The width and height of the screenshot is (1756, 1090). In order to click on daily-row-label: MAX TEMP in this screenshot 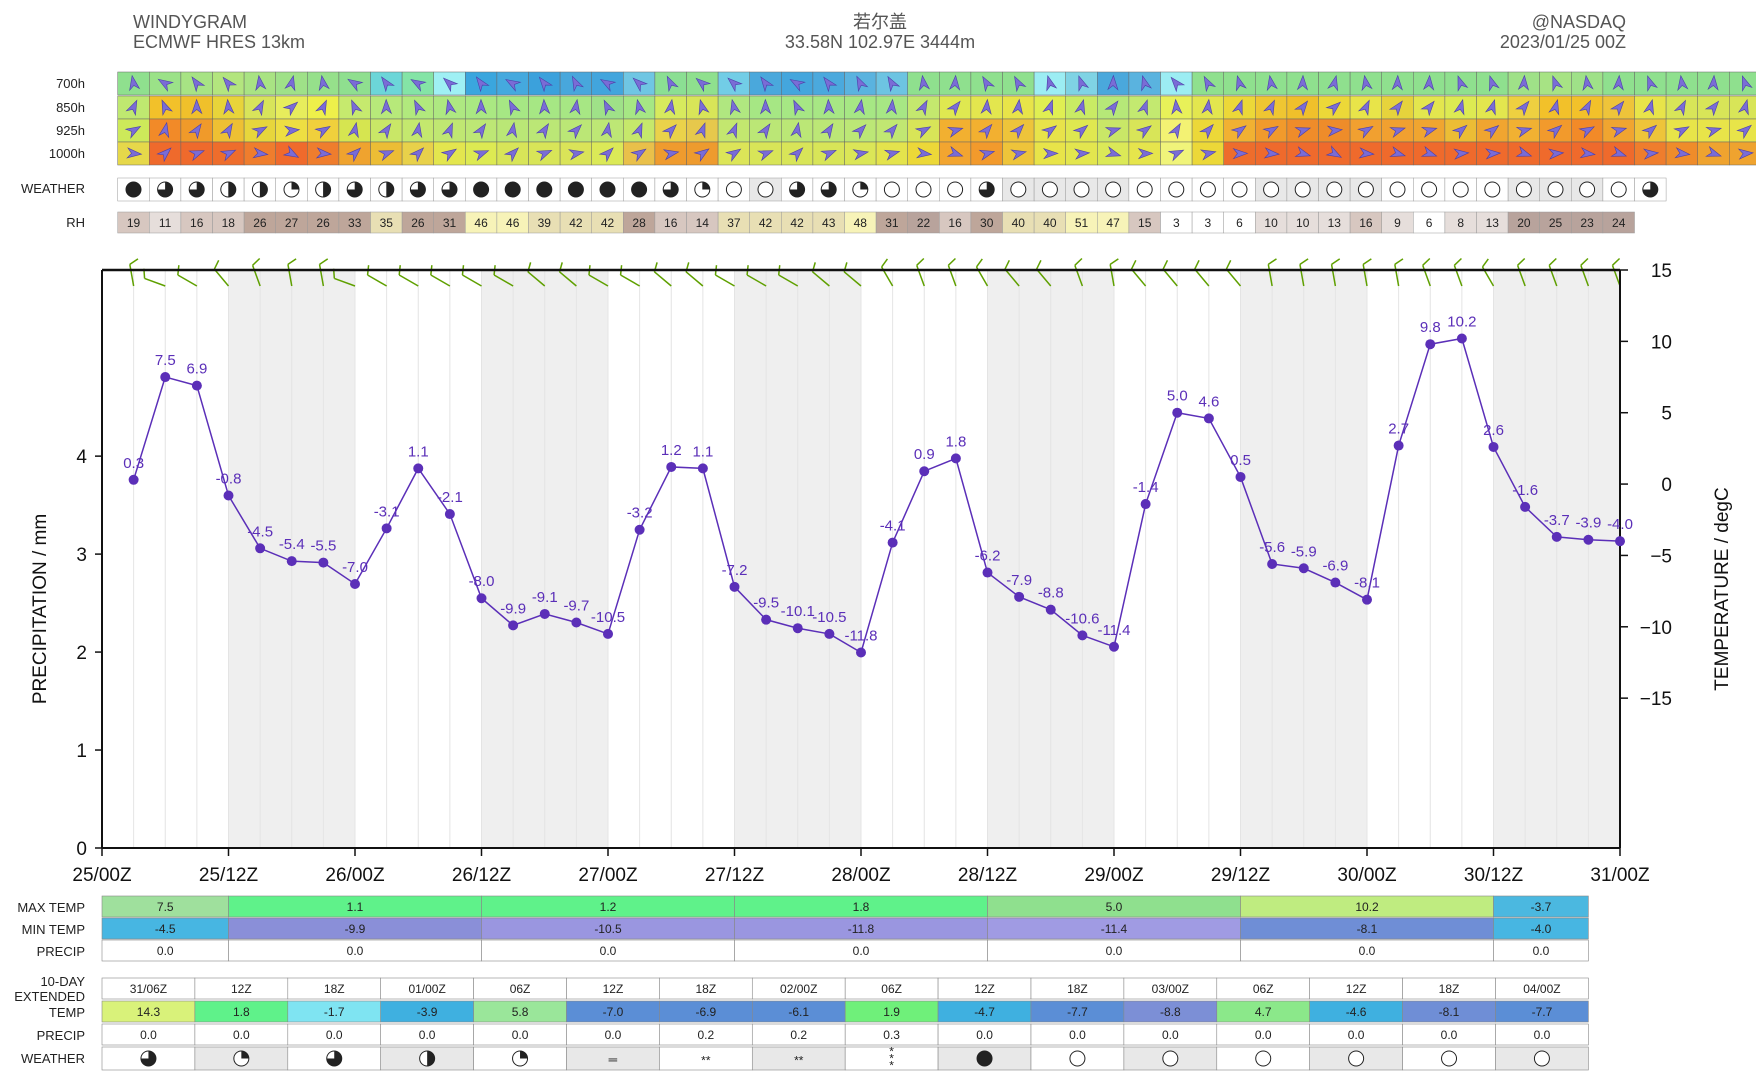, I will do `click(51, 907)`.